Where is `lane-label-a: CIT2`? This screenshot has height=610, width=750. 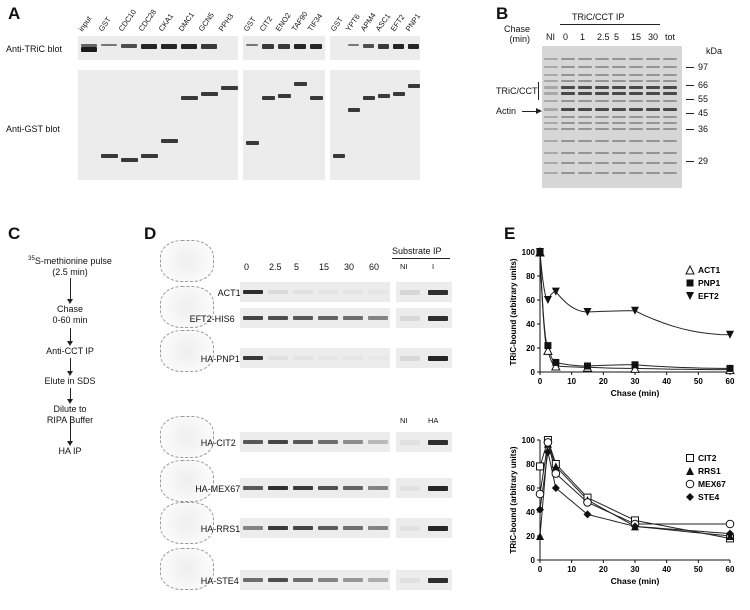 lane-label-a: CIT2 is located at coordinates (266, 23).